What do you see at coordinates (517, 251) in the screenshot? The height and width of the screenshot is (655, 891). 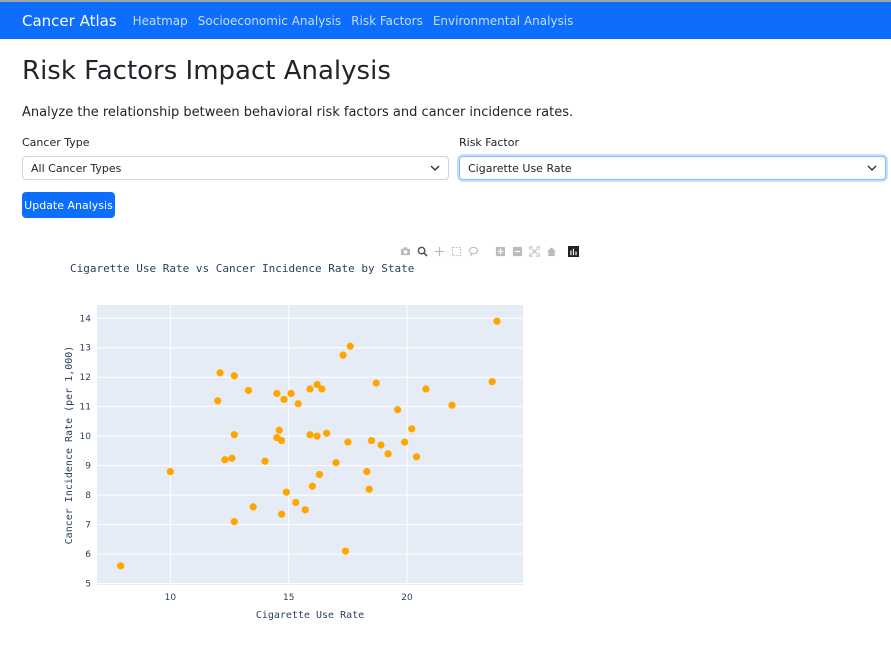 I see `zoom-out-icon` at bounding box center [517, 251].